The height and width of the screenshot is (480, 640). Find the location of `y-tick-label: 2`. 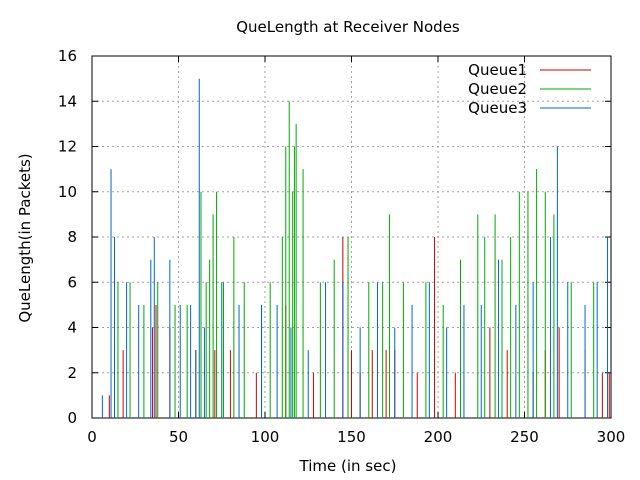

y-tick-label: 2 is located at coordinates (72, 373).